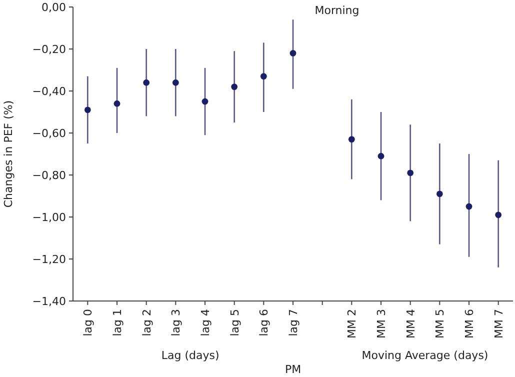 This screenshot has width=515, height=377. What do you see at coordinates (117, 322) in the screenshot?
I see `x-tick-label: lag 1` at bounding box center [117, 322].